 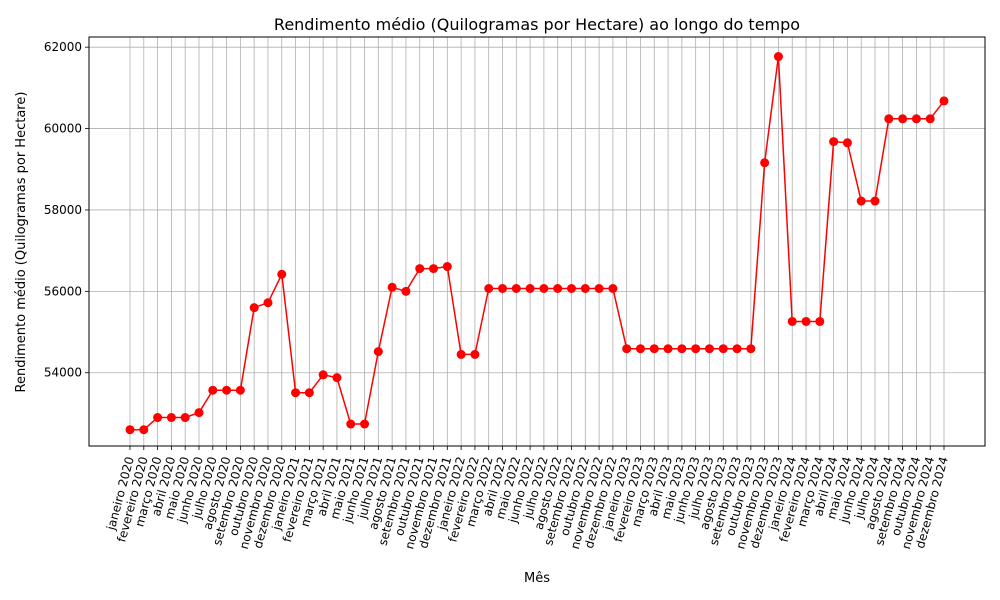 What do you see at coordinates (63, 47) in the screenshot?
I see `y-tick-label: 62000` at bounding box center [63, 47].